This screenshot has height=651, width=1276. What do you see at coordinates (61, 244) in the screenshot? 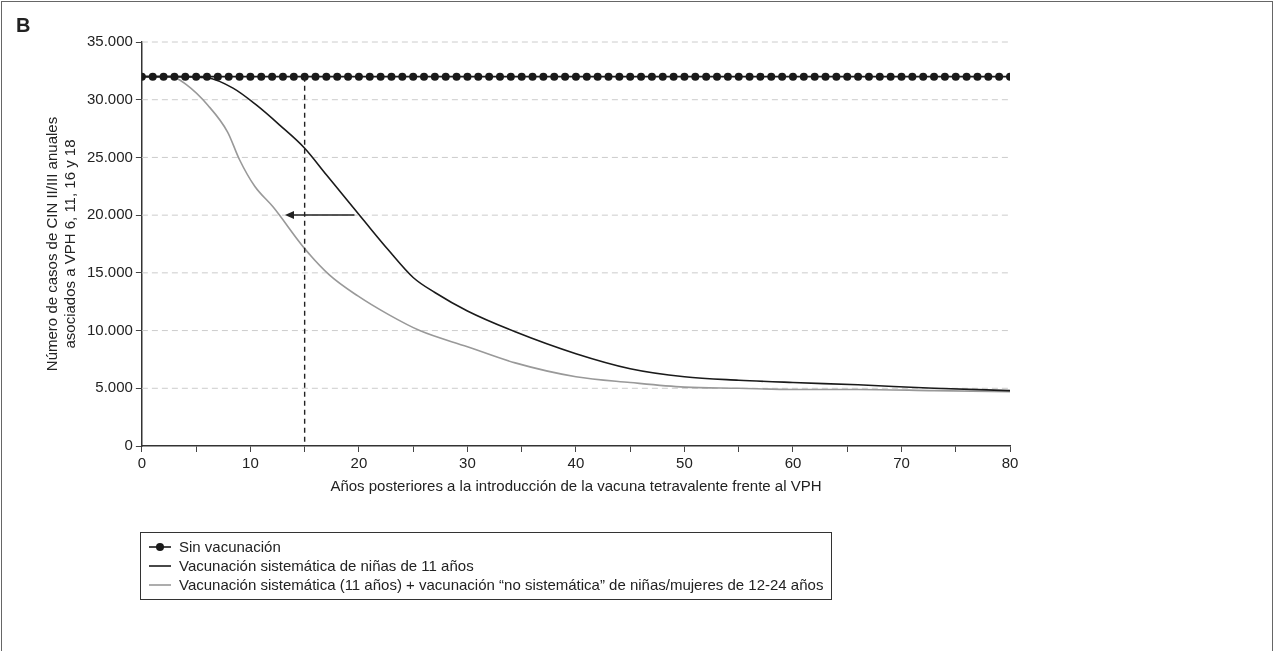
I see `y-axis-title: Número de casos de CIN II/III anuales asociados a VPH 6, 11, 16 y 18` at bounding box center [61, 244].